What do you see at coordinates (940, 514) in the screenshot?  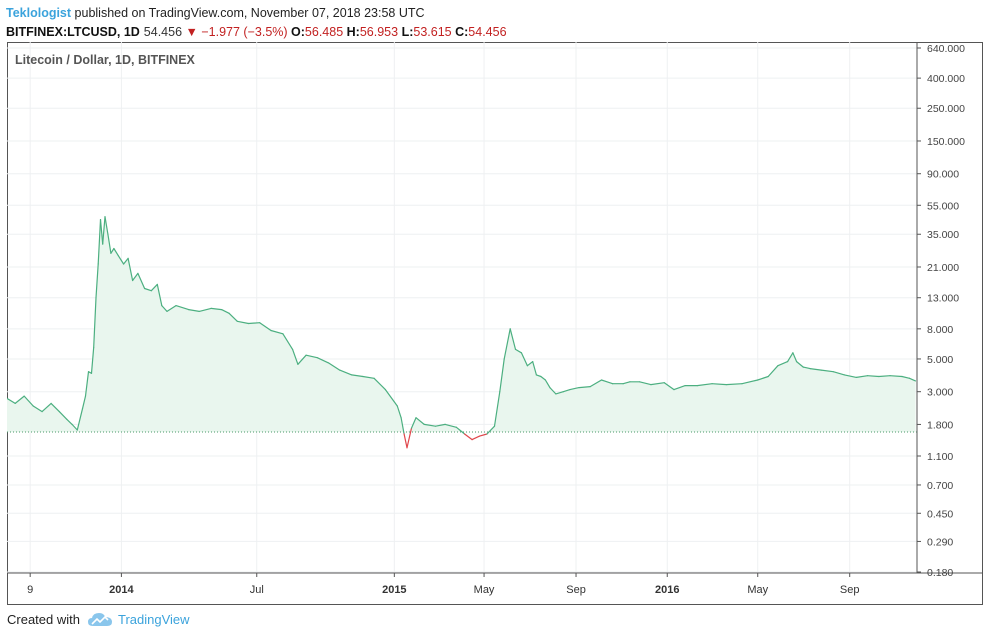 I see `y-tick-label: 0.450` at bounding box center [940, 514].